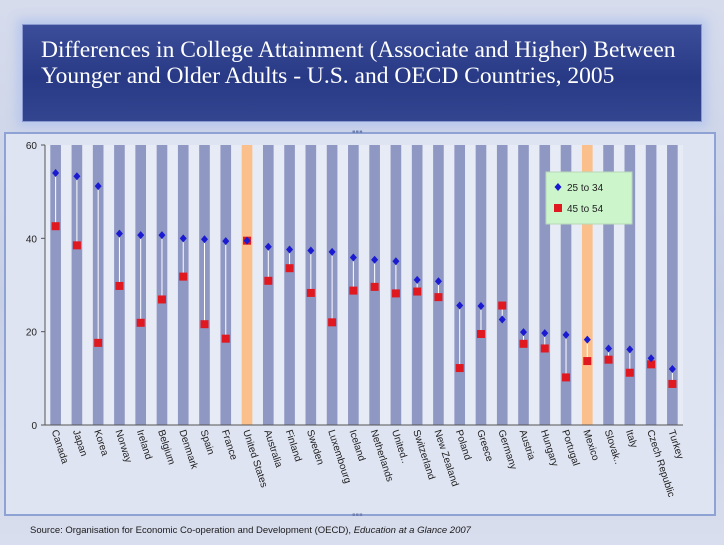 Image resolution: width=724 pixels, height=545 pixels. Describe the element at coordinates (423, 455) in the screenshot. I see `x-tick-label: Switzerland` at that location.